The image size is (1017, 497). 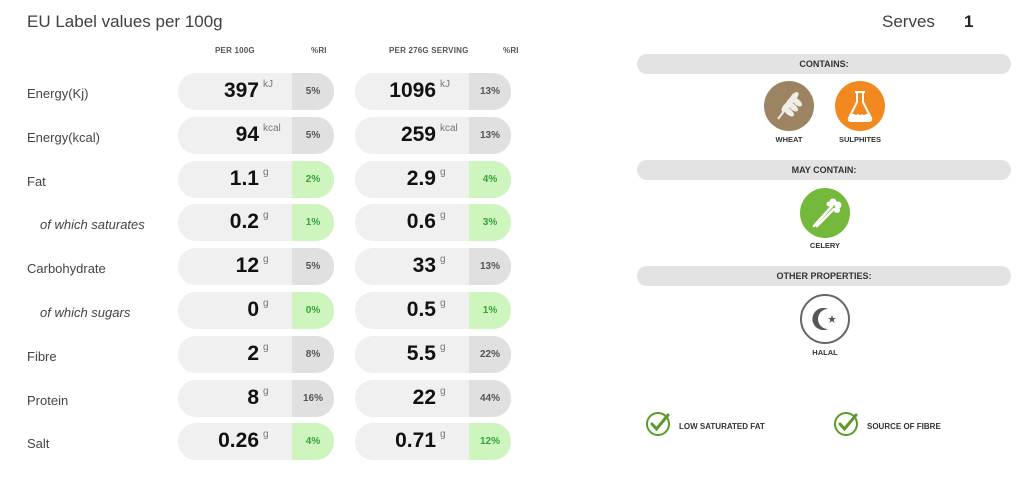 I want to click on row-label: Fat, so click(x=36, y=181).